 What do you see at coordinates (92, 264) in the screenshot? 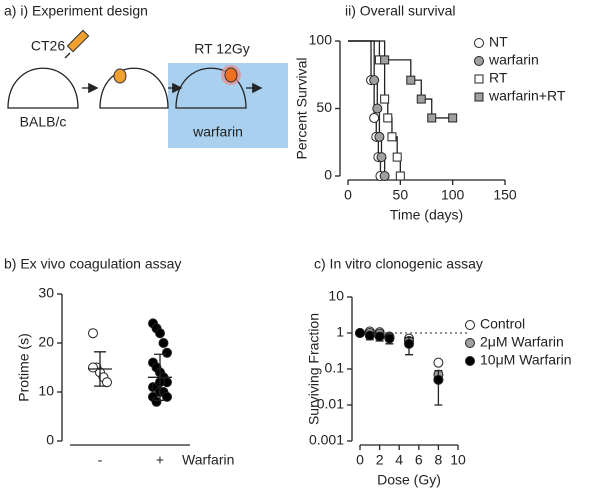
I see `chart-title: b) Ex vivo coagulation assay` at bounding box center [92, 264].